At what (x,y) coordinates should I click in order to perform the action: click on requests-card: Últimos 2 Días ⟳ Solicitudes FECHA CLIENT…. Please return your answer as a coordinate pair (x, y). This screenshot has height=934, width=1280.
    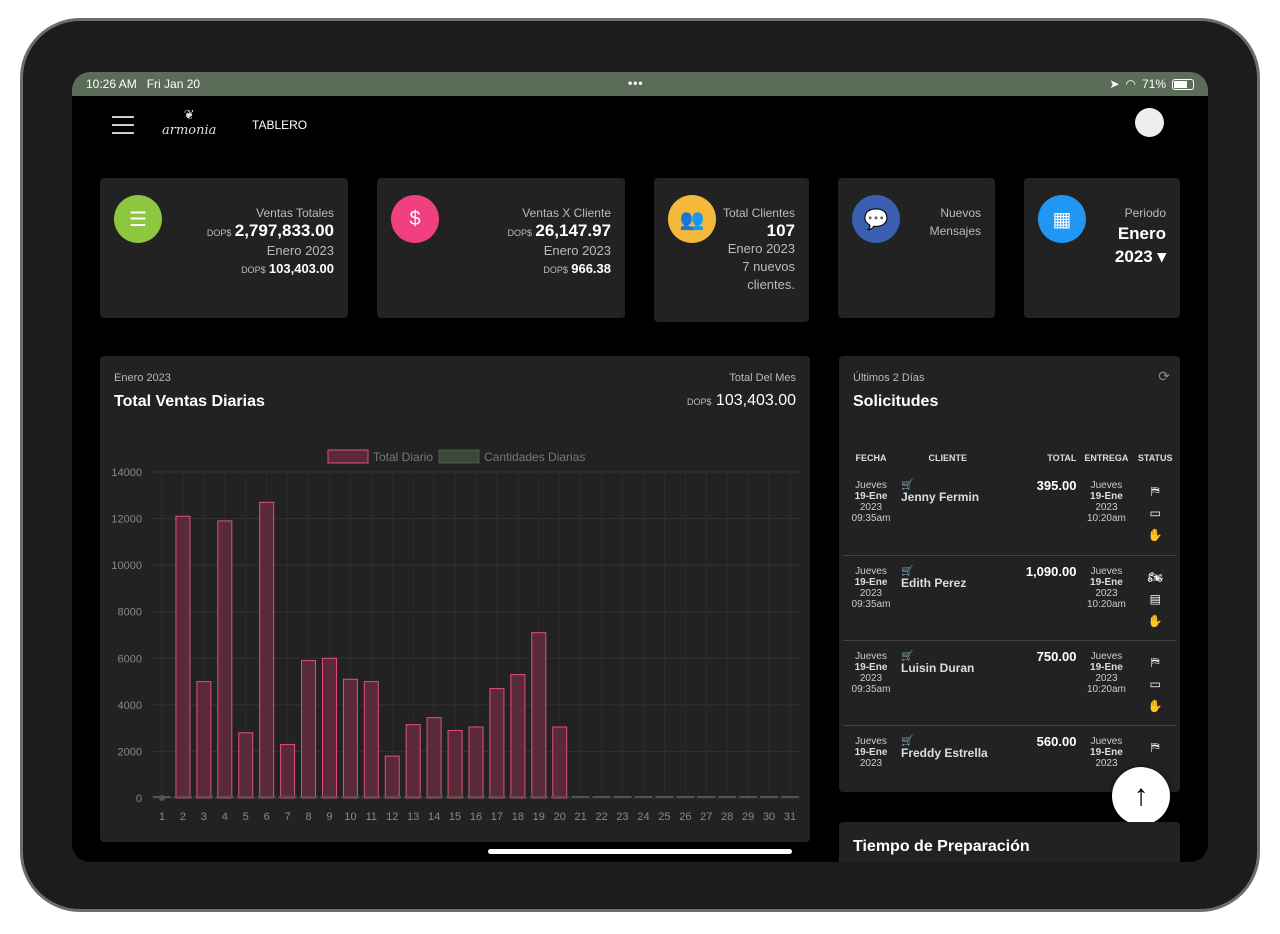
    Looking at the image, I should click on (1009, 574).